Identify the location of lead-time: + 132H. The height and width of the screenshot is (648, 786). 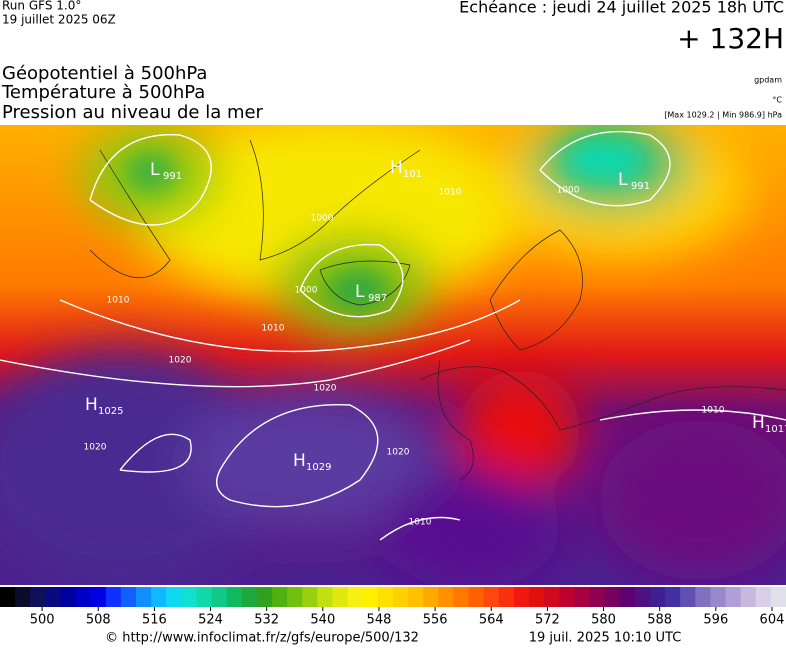
(730, 38).